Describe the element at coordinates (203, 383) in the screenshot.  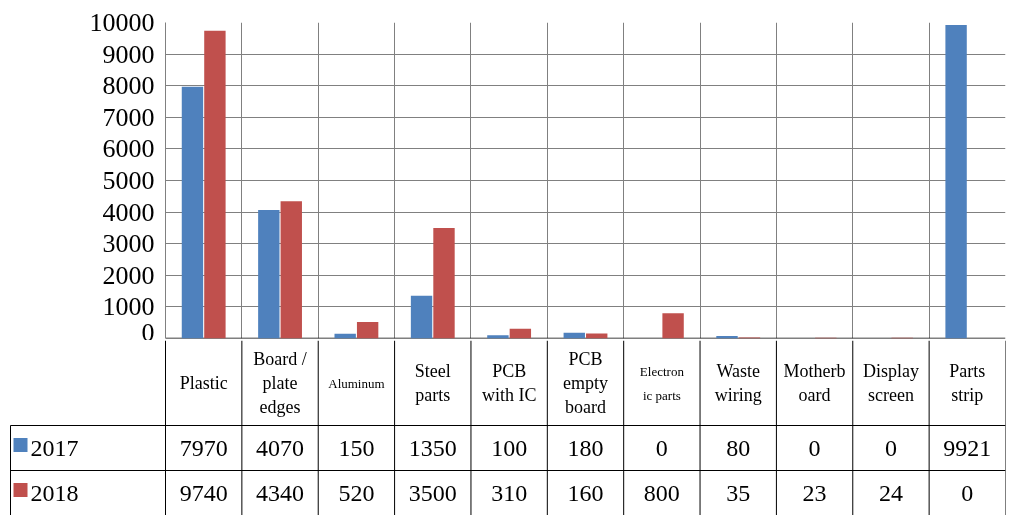
I see `x-tick-label: Plastic` at that location.